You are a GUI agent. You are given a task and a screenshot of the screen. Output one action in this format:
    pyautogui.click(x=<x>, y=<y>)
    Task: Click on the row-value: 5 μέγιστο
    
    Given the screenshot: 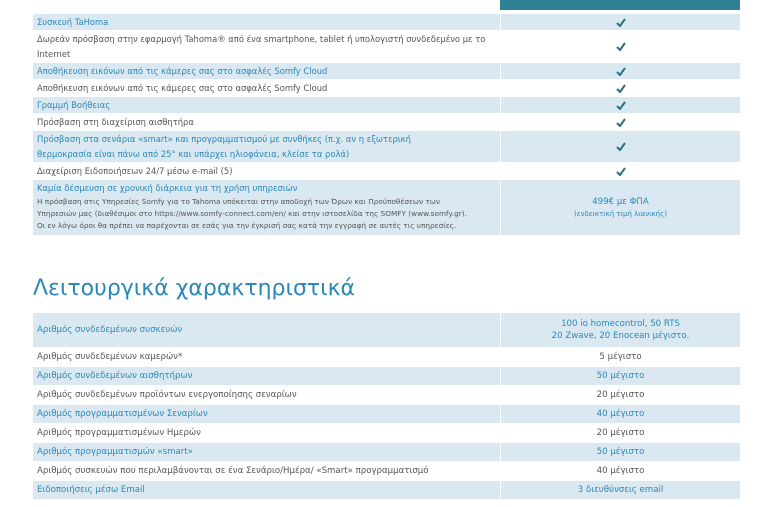 What is the action you would take?
    pyautogui.click(x=620, y=357)
    